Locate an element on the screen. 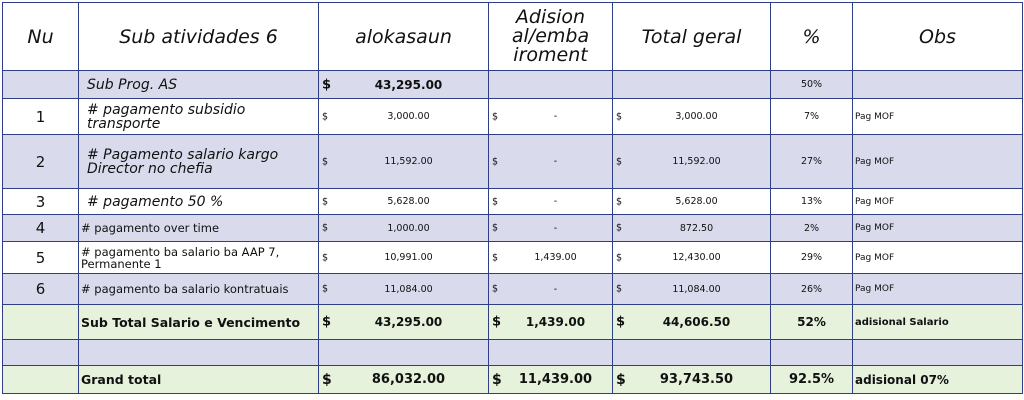 The height and width of the screenshot is (400, 1024). amount-value: 5,628.00 is located at coordinates (696, 201).